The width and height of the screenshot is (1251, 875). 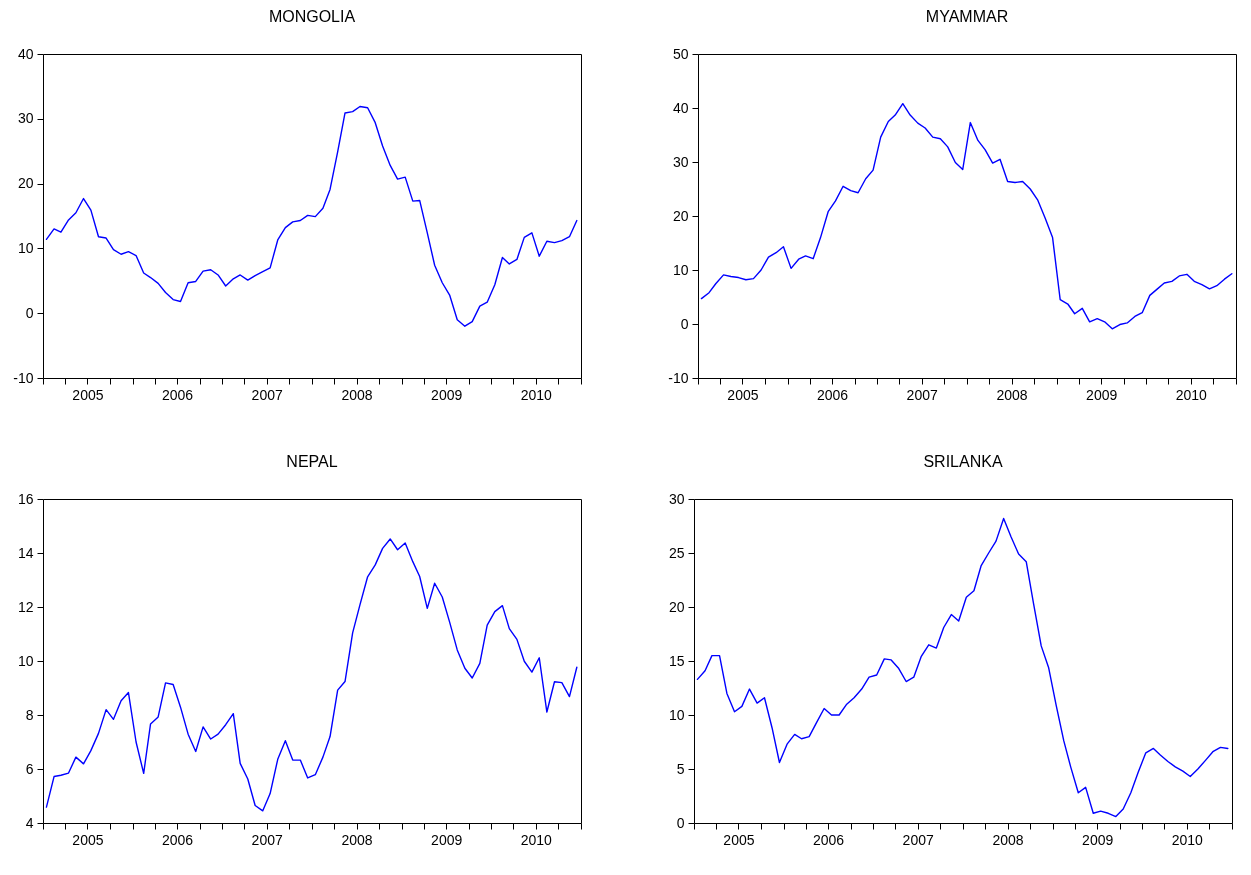 What do you see at coordinates (963, 461) in the screenshot?
I see `chart-title: SRILANKA` at bounding box center [963, 461].